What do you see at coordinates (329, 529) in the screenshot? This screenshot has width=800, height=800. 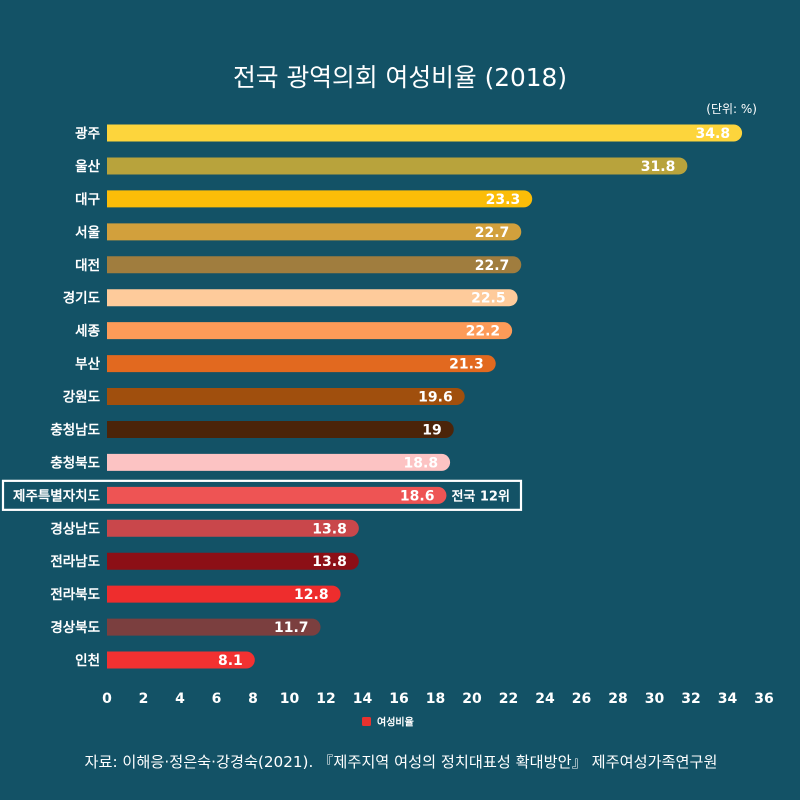 I see `value-label-12: 13.8` at bounding box center [329, 529].